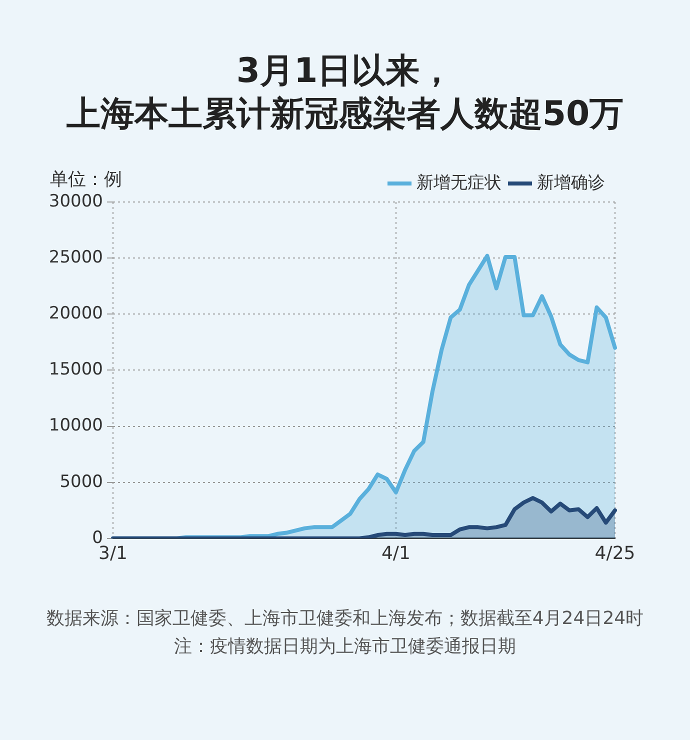 The height and width of the screenshot is (740, 690). What do you see at coordinates (75, 370) in the screenshot?
I see `y-tick-label: 15000` at bounding box center [75, 370].